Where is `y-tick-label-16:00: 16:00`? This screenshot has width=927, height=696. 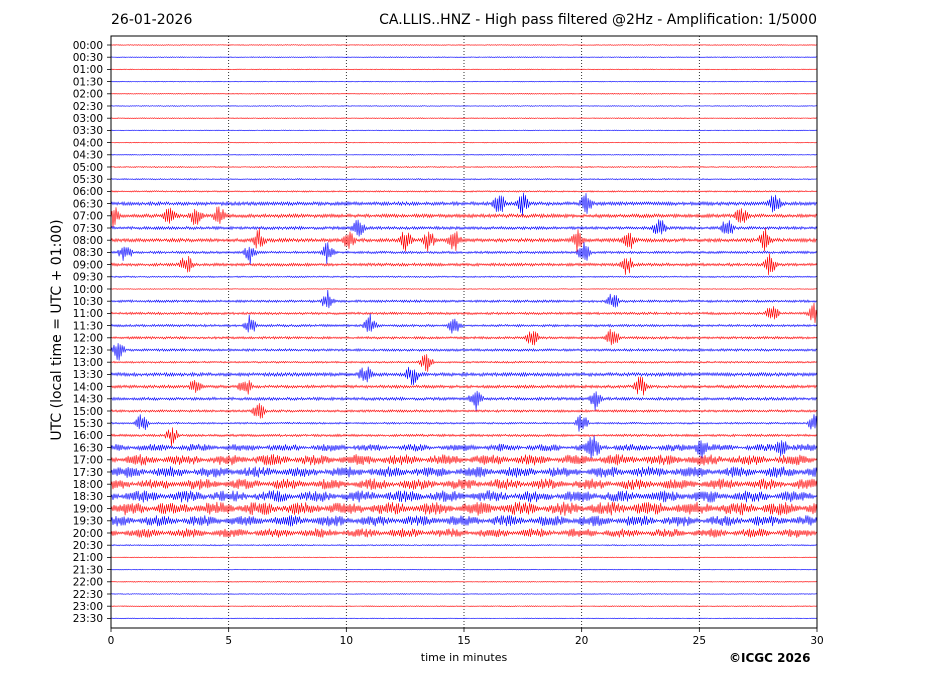 y-tick-label-16:00: 16:00 is located at coordinates (88, 436).